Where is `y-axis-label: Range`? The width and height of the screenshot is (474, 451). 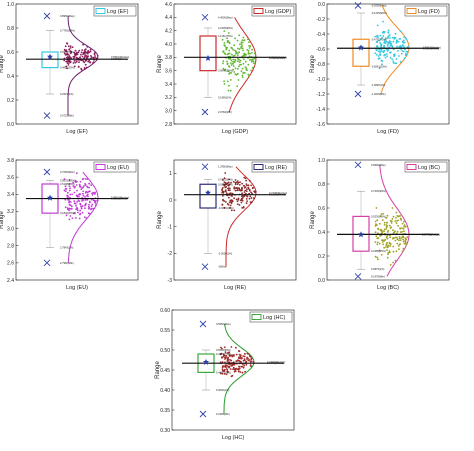 y-axis-label: Range is located at coordinates (2, 64).